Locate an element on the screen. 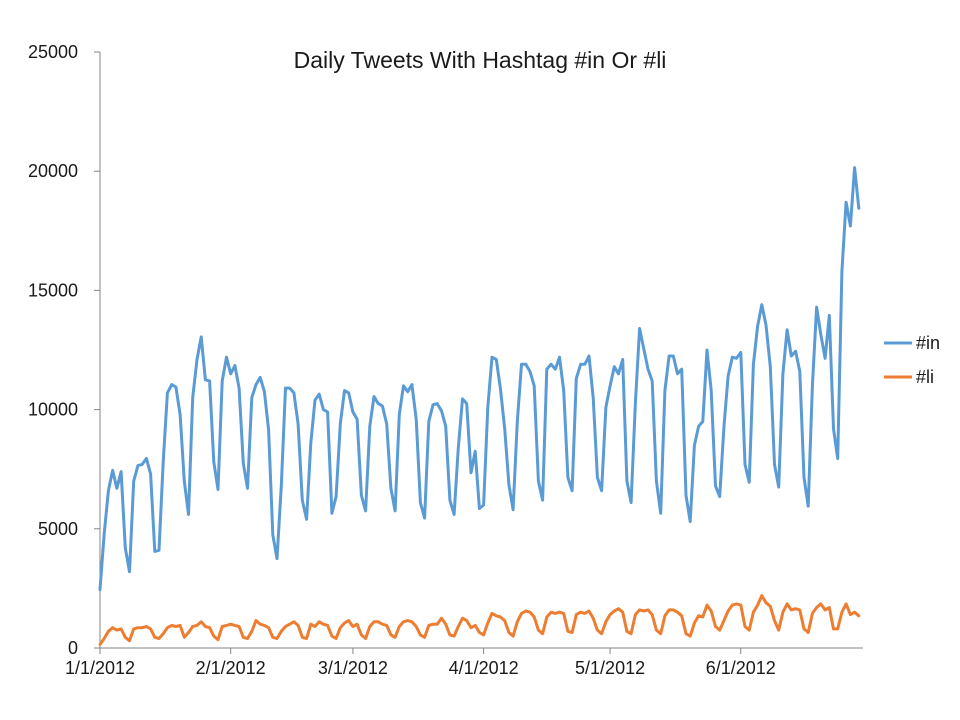 The width and height of the screenshot is (960, 720). series-line-li is located at coordinates (479, 620).